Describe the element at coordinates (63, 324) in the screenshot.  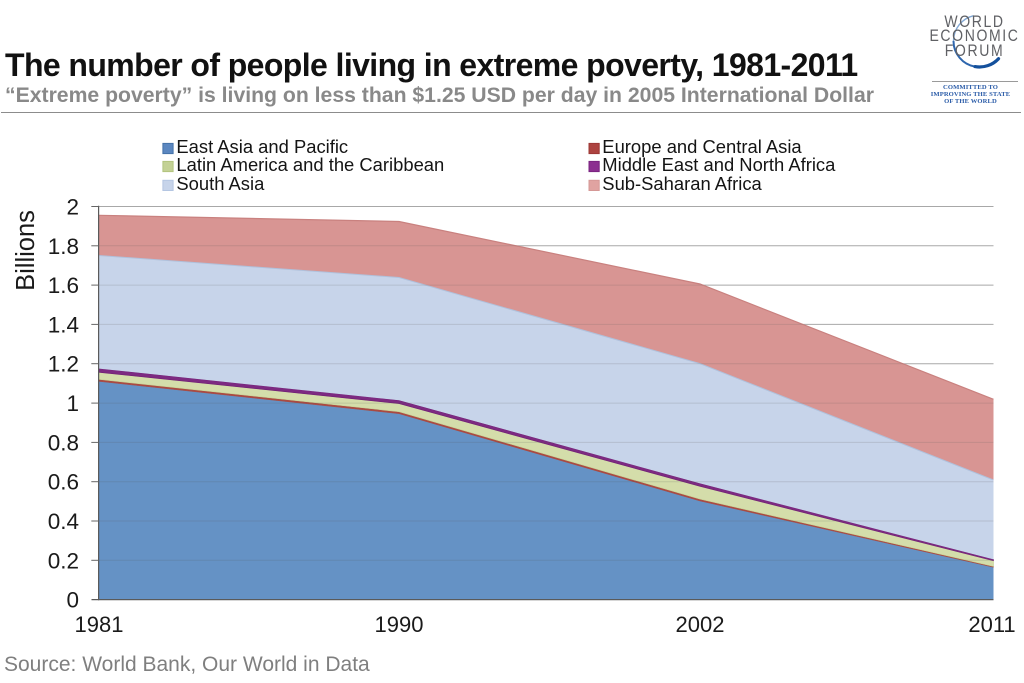
I see `svg-text: 1.4` at that location.